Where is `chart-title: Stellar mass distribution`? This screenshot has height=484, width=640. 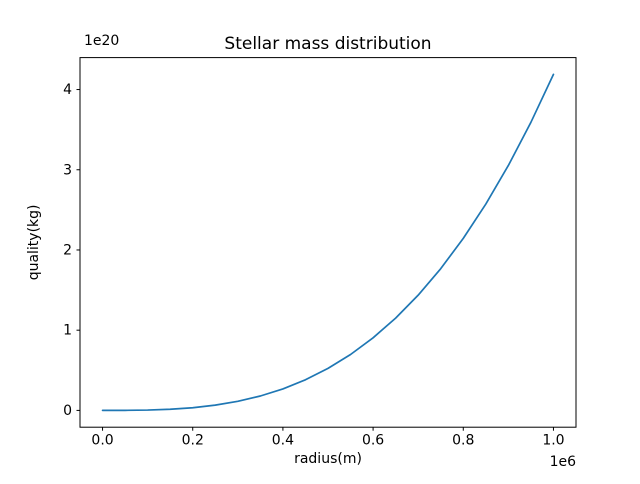
chart-title: Stellar mass distribution is located at coordinates (327, 44).